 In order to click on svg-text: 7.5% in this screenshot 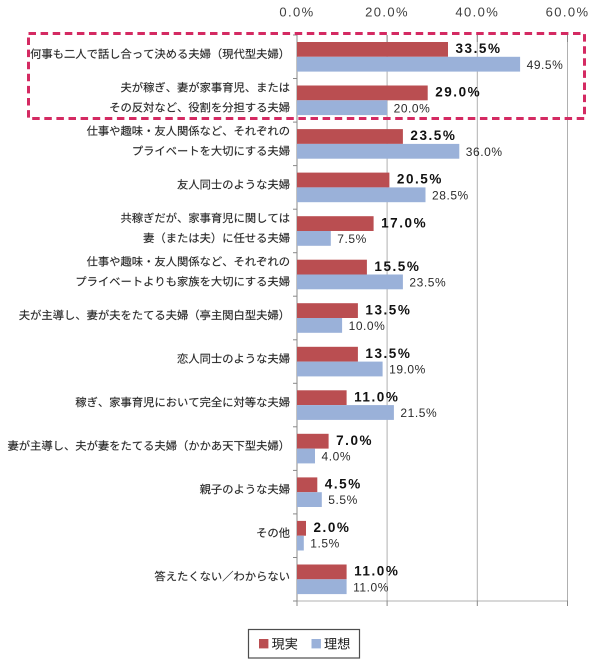, I will do `click(352, 239)`.